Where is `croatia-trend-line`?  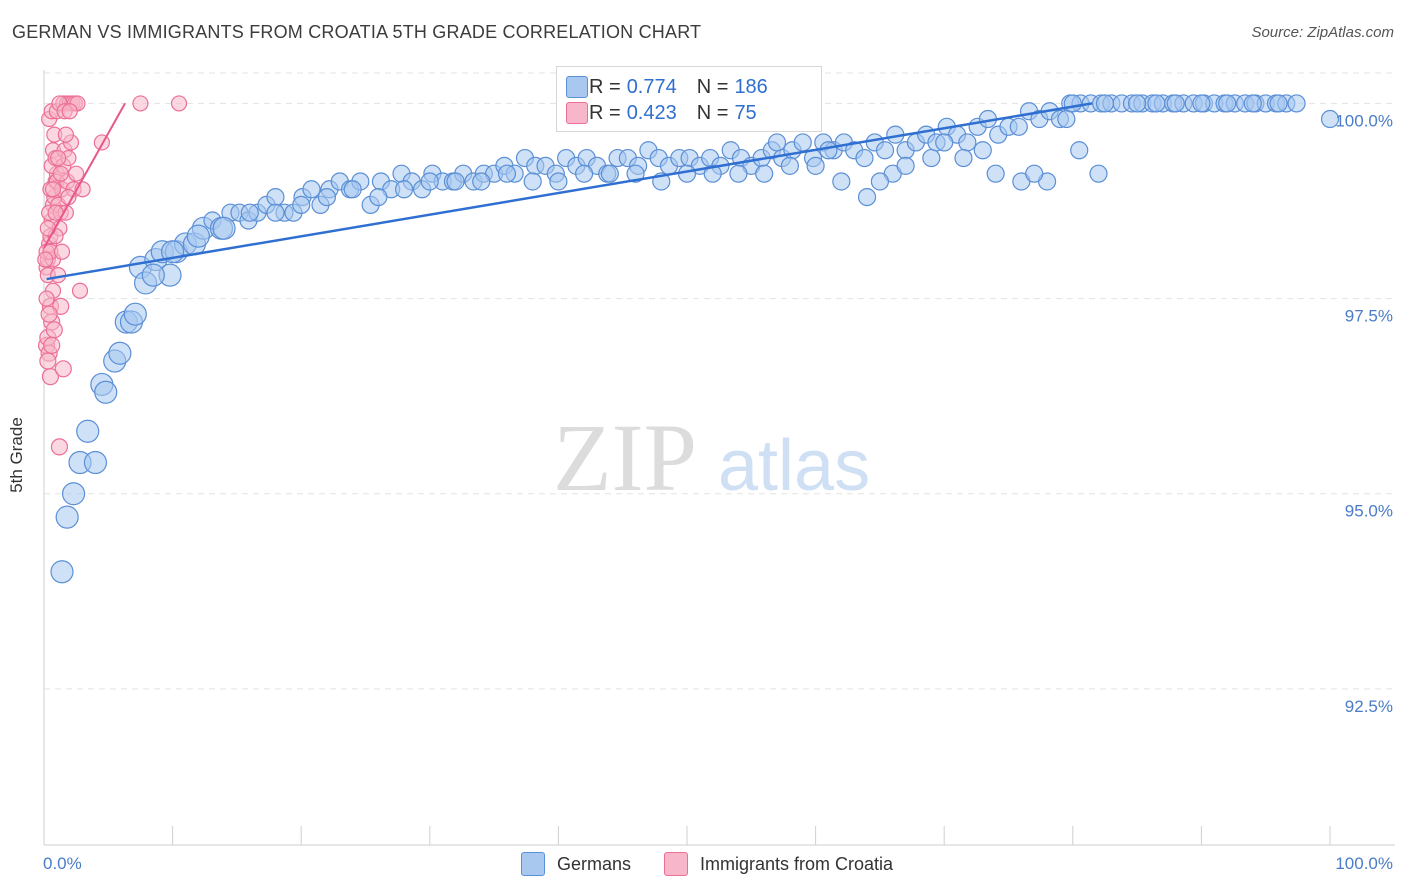 croatia-trend-line is located at coordinates (84, 175).